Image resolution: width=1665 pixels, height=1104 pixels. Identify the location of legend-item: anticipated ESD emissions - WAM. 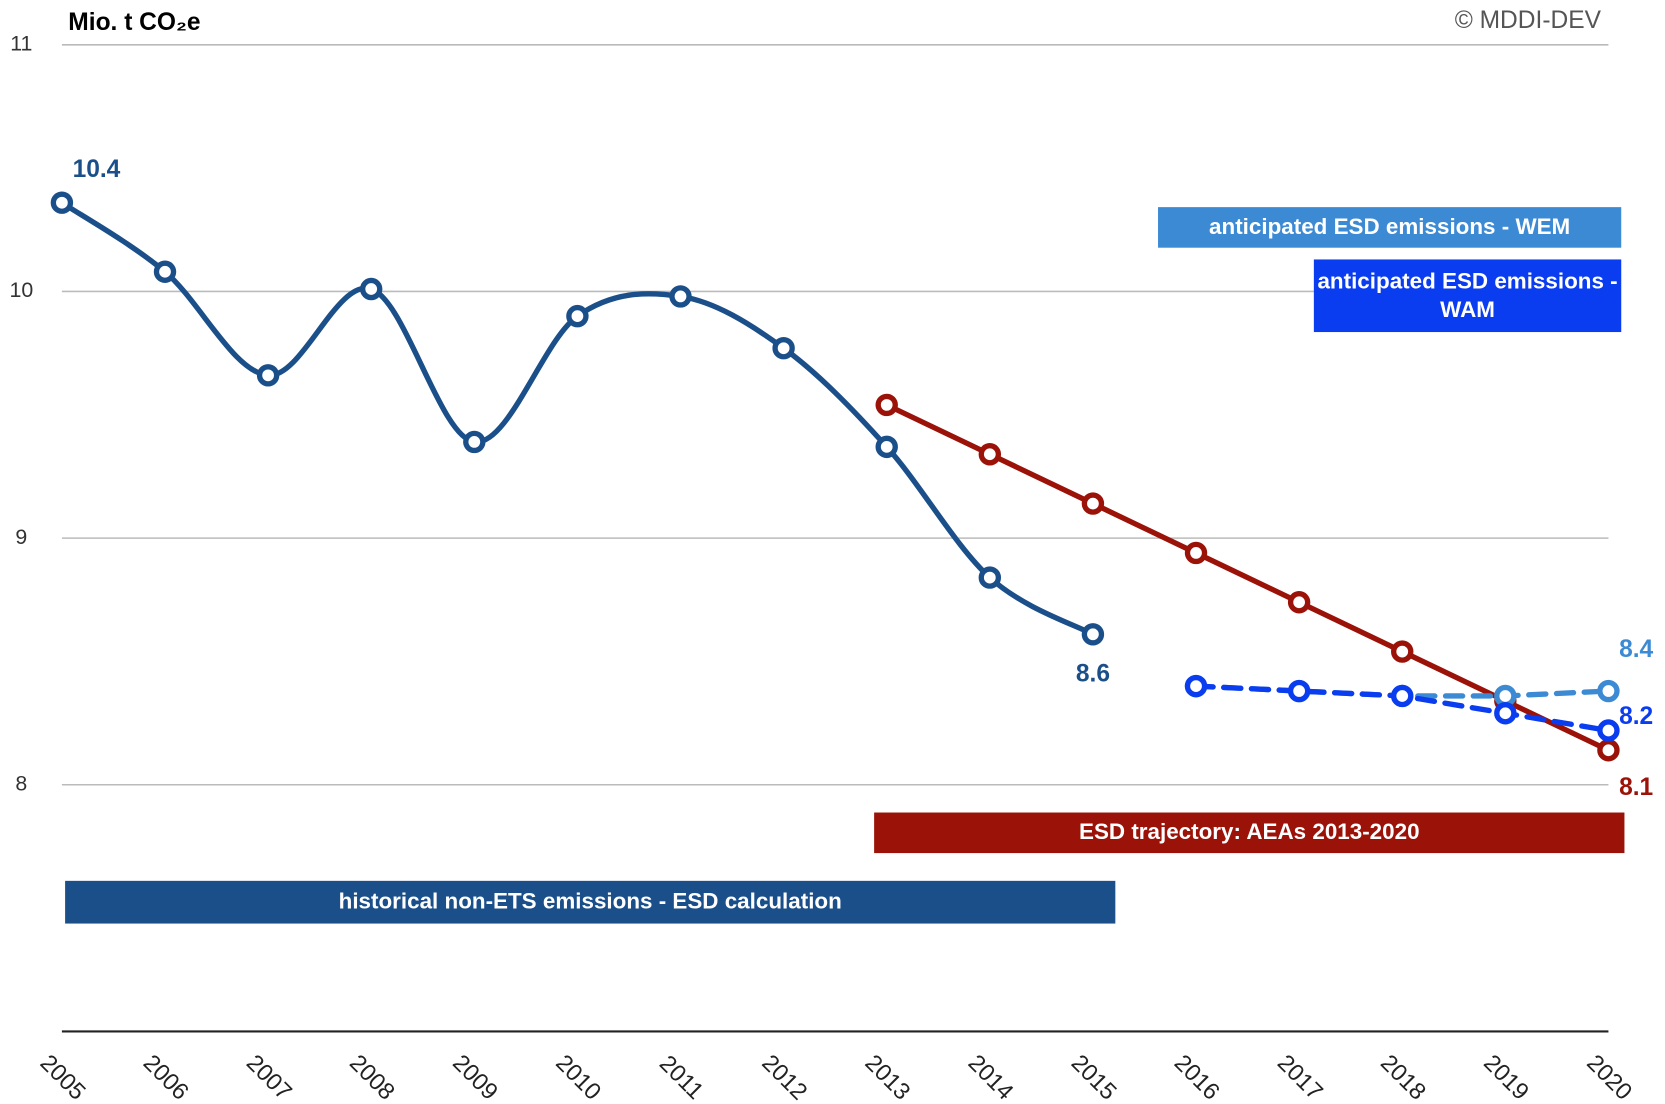
(1467, 295).